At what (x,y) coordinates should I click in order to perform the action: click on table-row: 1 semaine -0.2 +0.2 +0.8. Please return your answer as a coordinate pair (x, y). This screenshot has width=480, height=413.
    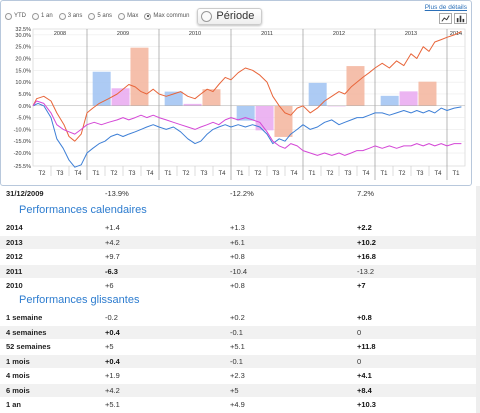
    Looking at the image, I should click on (238, 317).